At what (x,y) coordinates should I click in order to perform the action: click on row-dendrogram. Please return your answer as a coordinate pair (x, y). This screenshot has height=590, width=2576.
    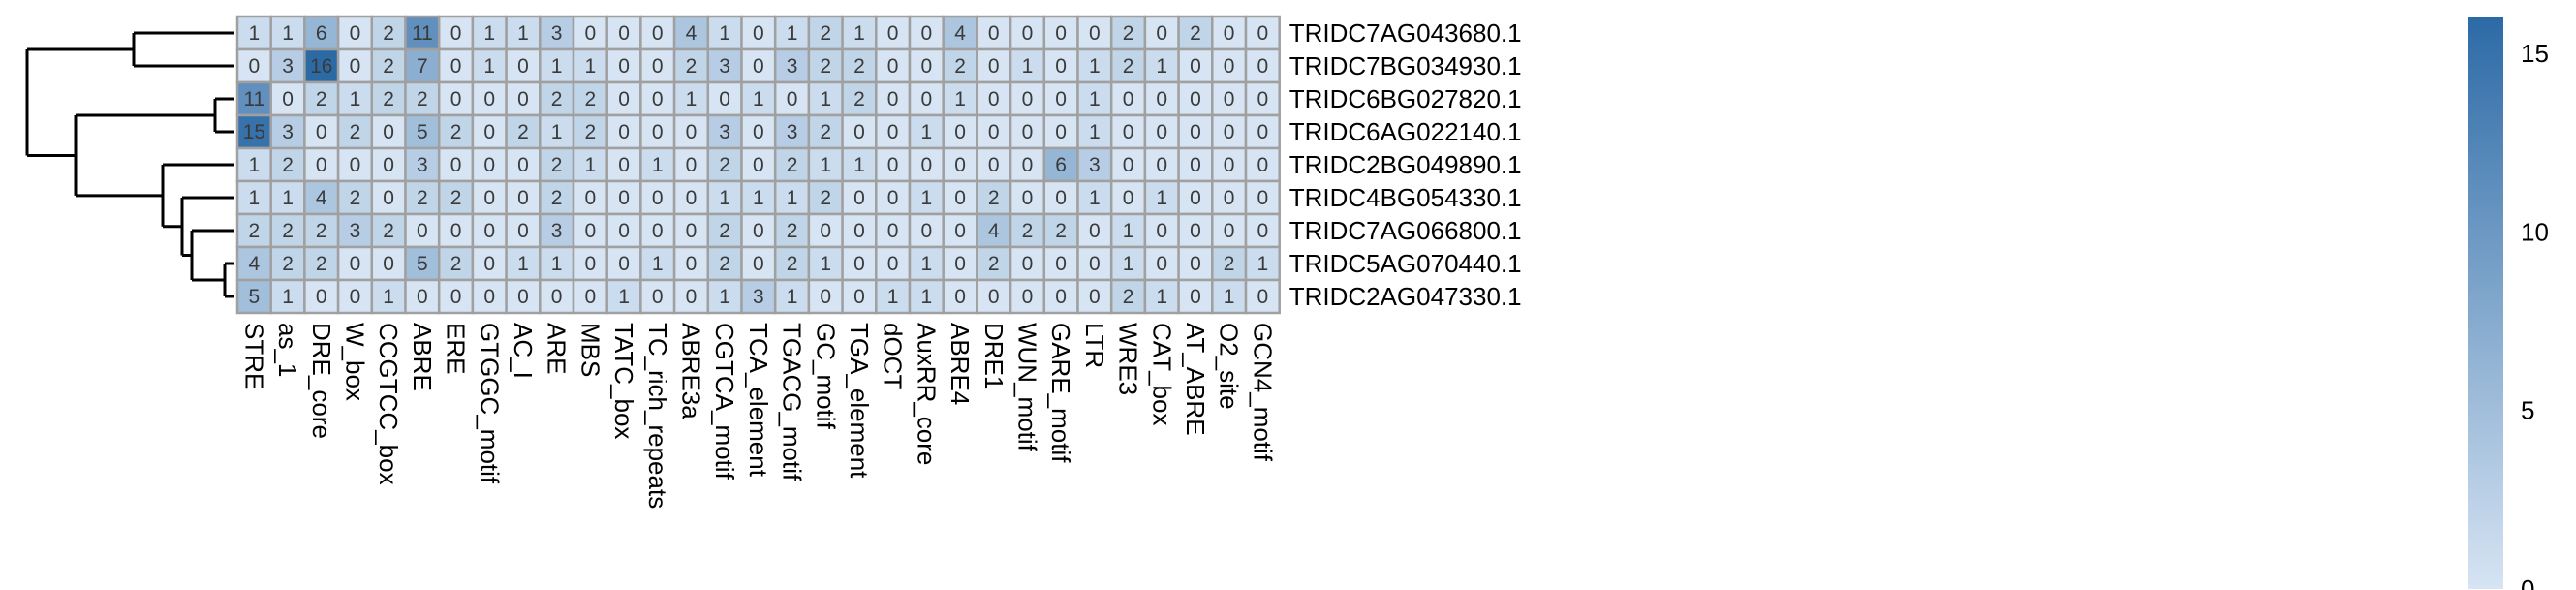
    Looking at the image, I should click on (129, 165).